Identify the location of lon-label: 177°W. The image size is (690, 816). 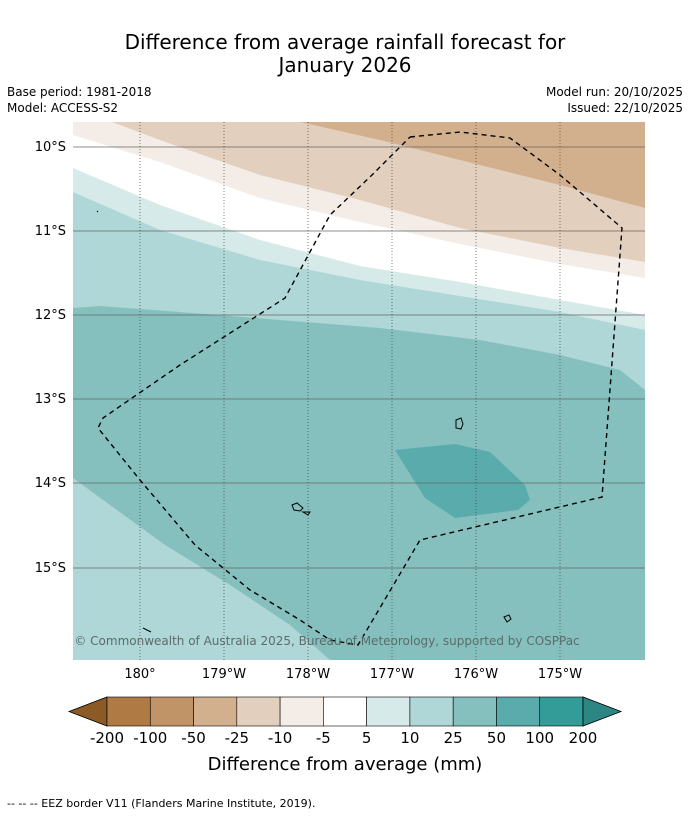
(392, 674).